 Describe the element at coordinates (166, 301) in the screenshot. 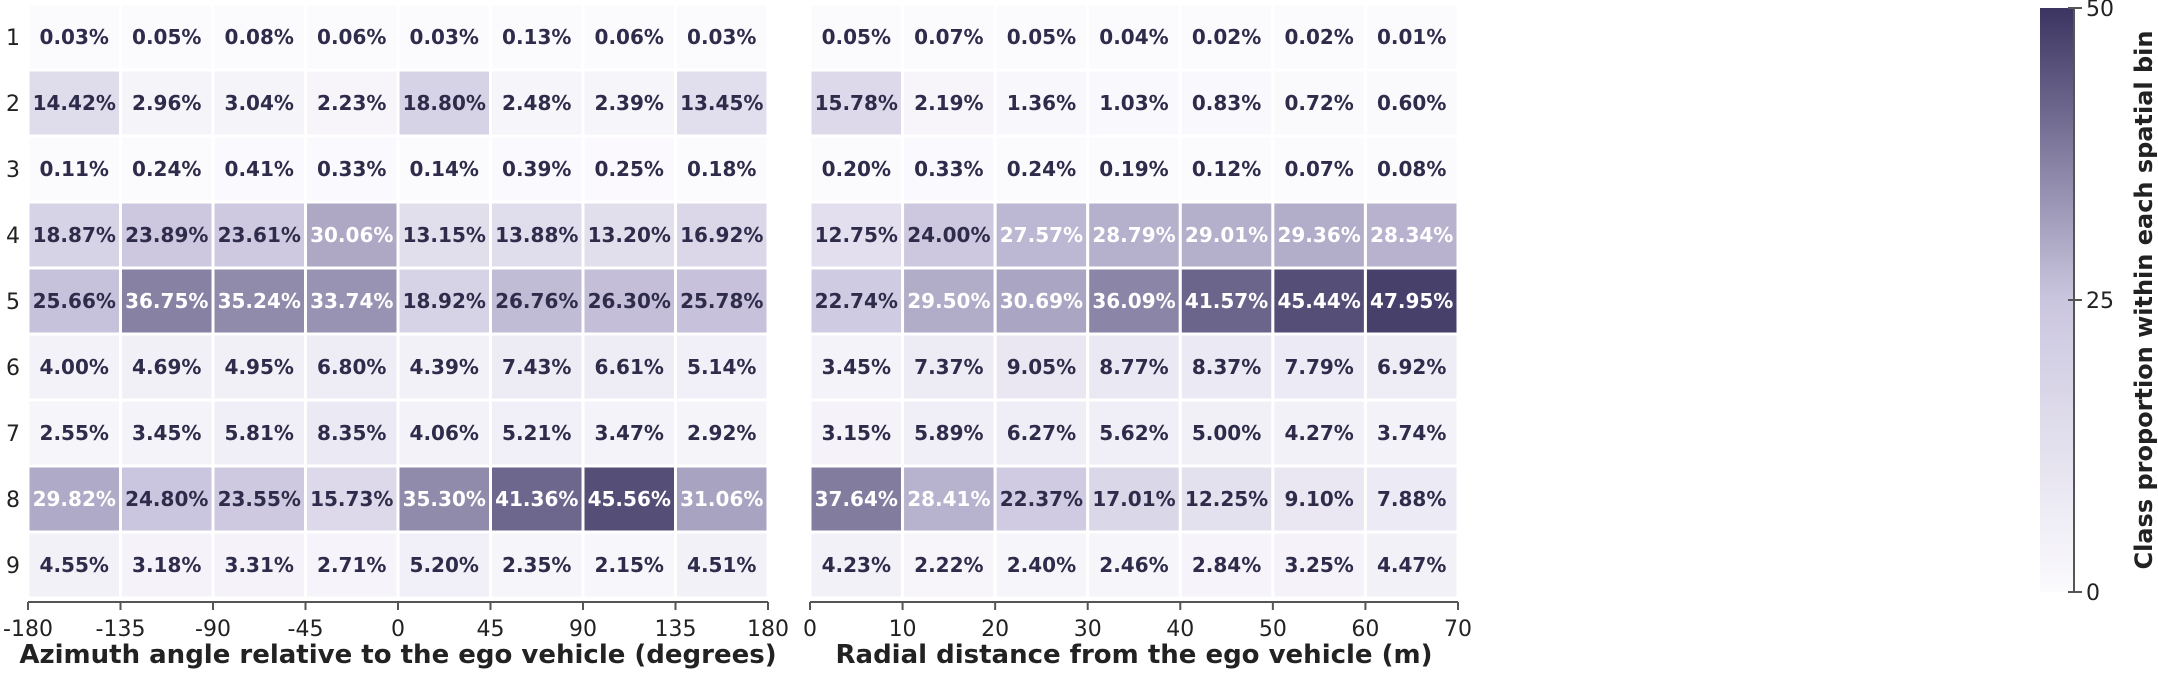

I see `azimuth-cell-label: 36.75%` at that location.